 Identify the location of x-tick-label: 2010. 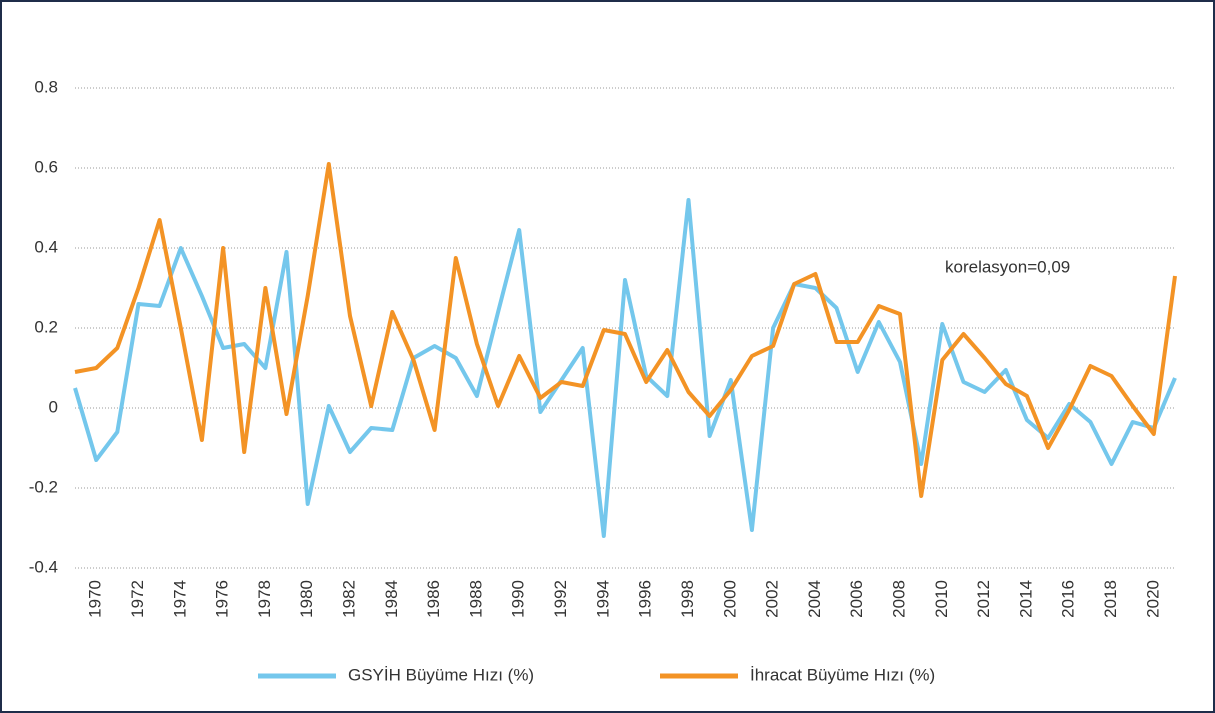
(941, 599).